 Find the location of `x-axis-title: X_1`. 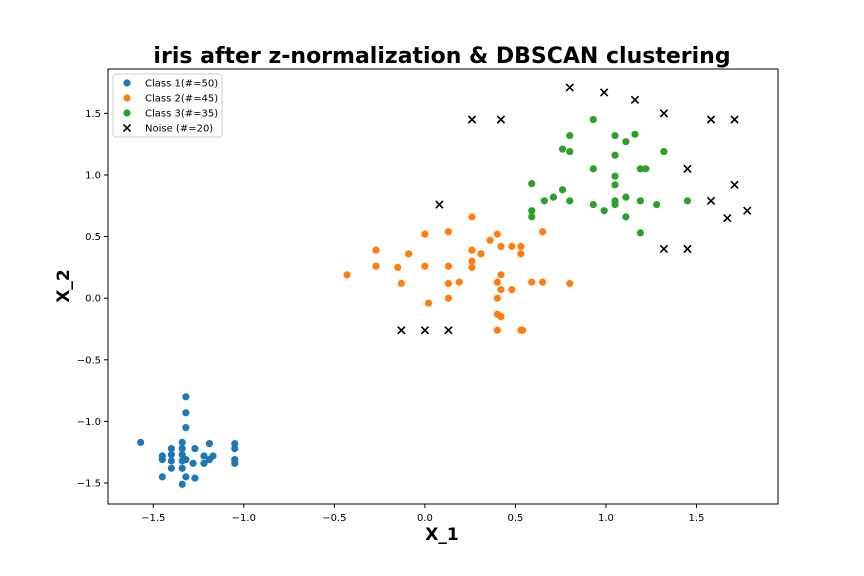

x-axis-title: X_1 is located at coordinates (441, 535).